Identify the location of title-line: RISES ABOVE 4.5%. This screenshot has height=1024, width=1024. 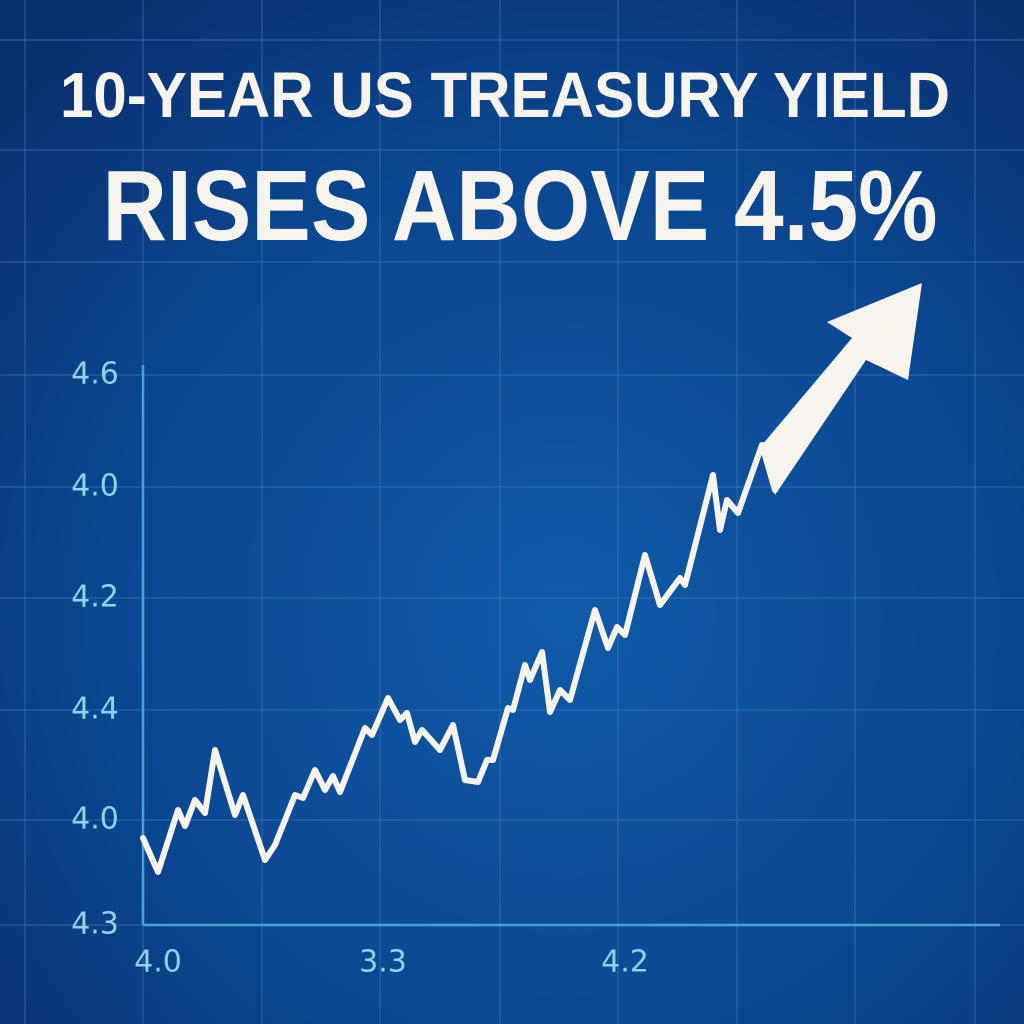
(520, 206).